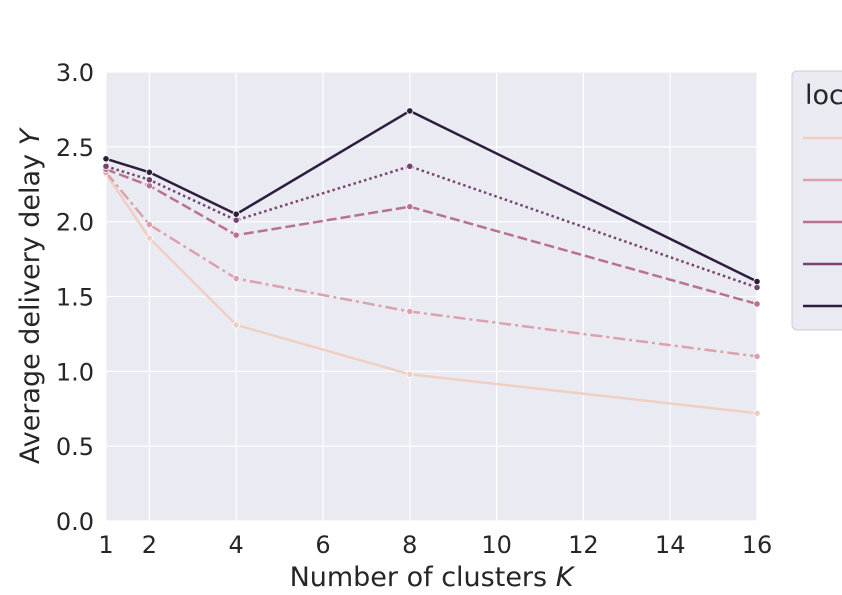 This screenshot has width=842, height=595. Describe the element at coordinates (75, 522) in the screenshot. I see `y-tick-label: 0.0` at that location.